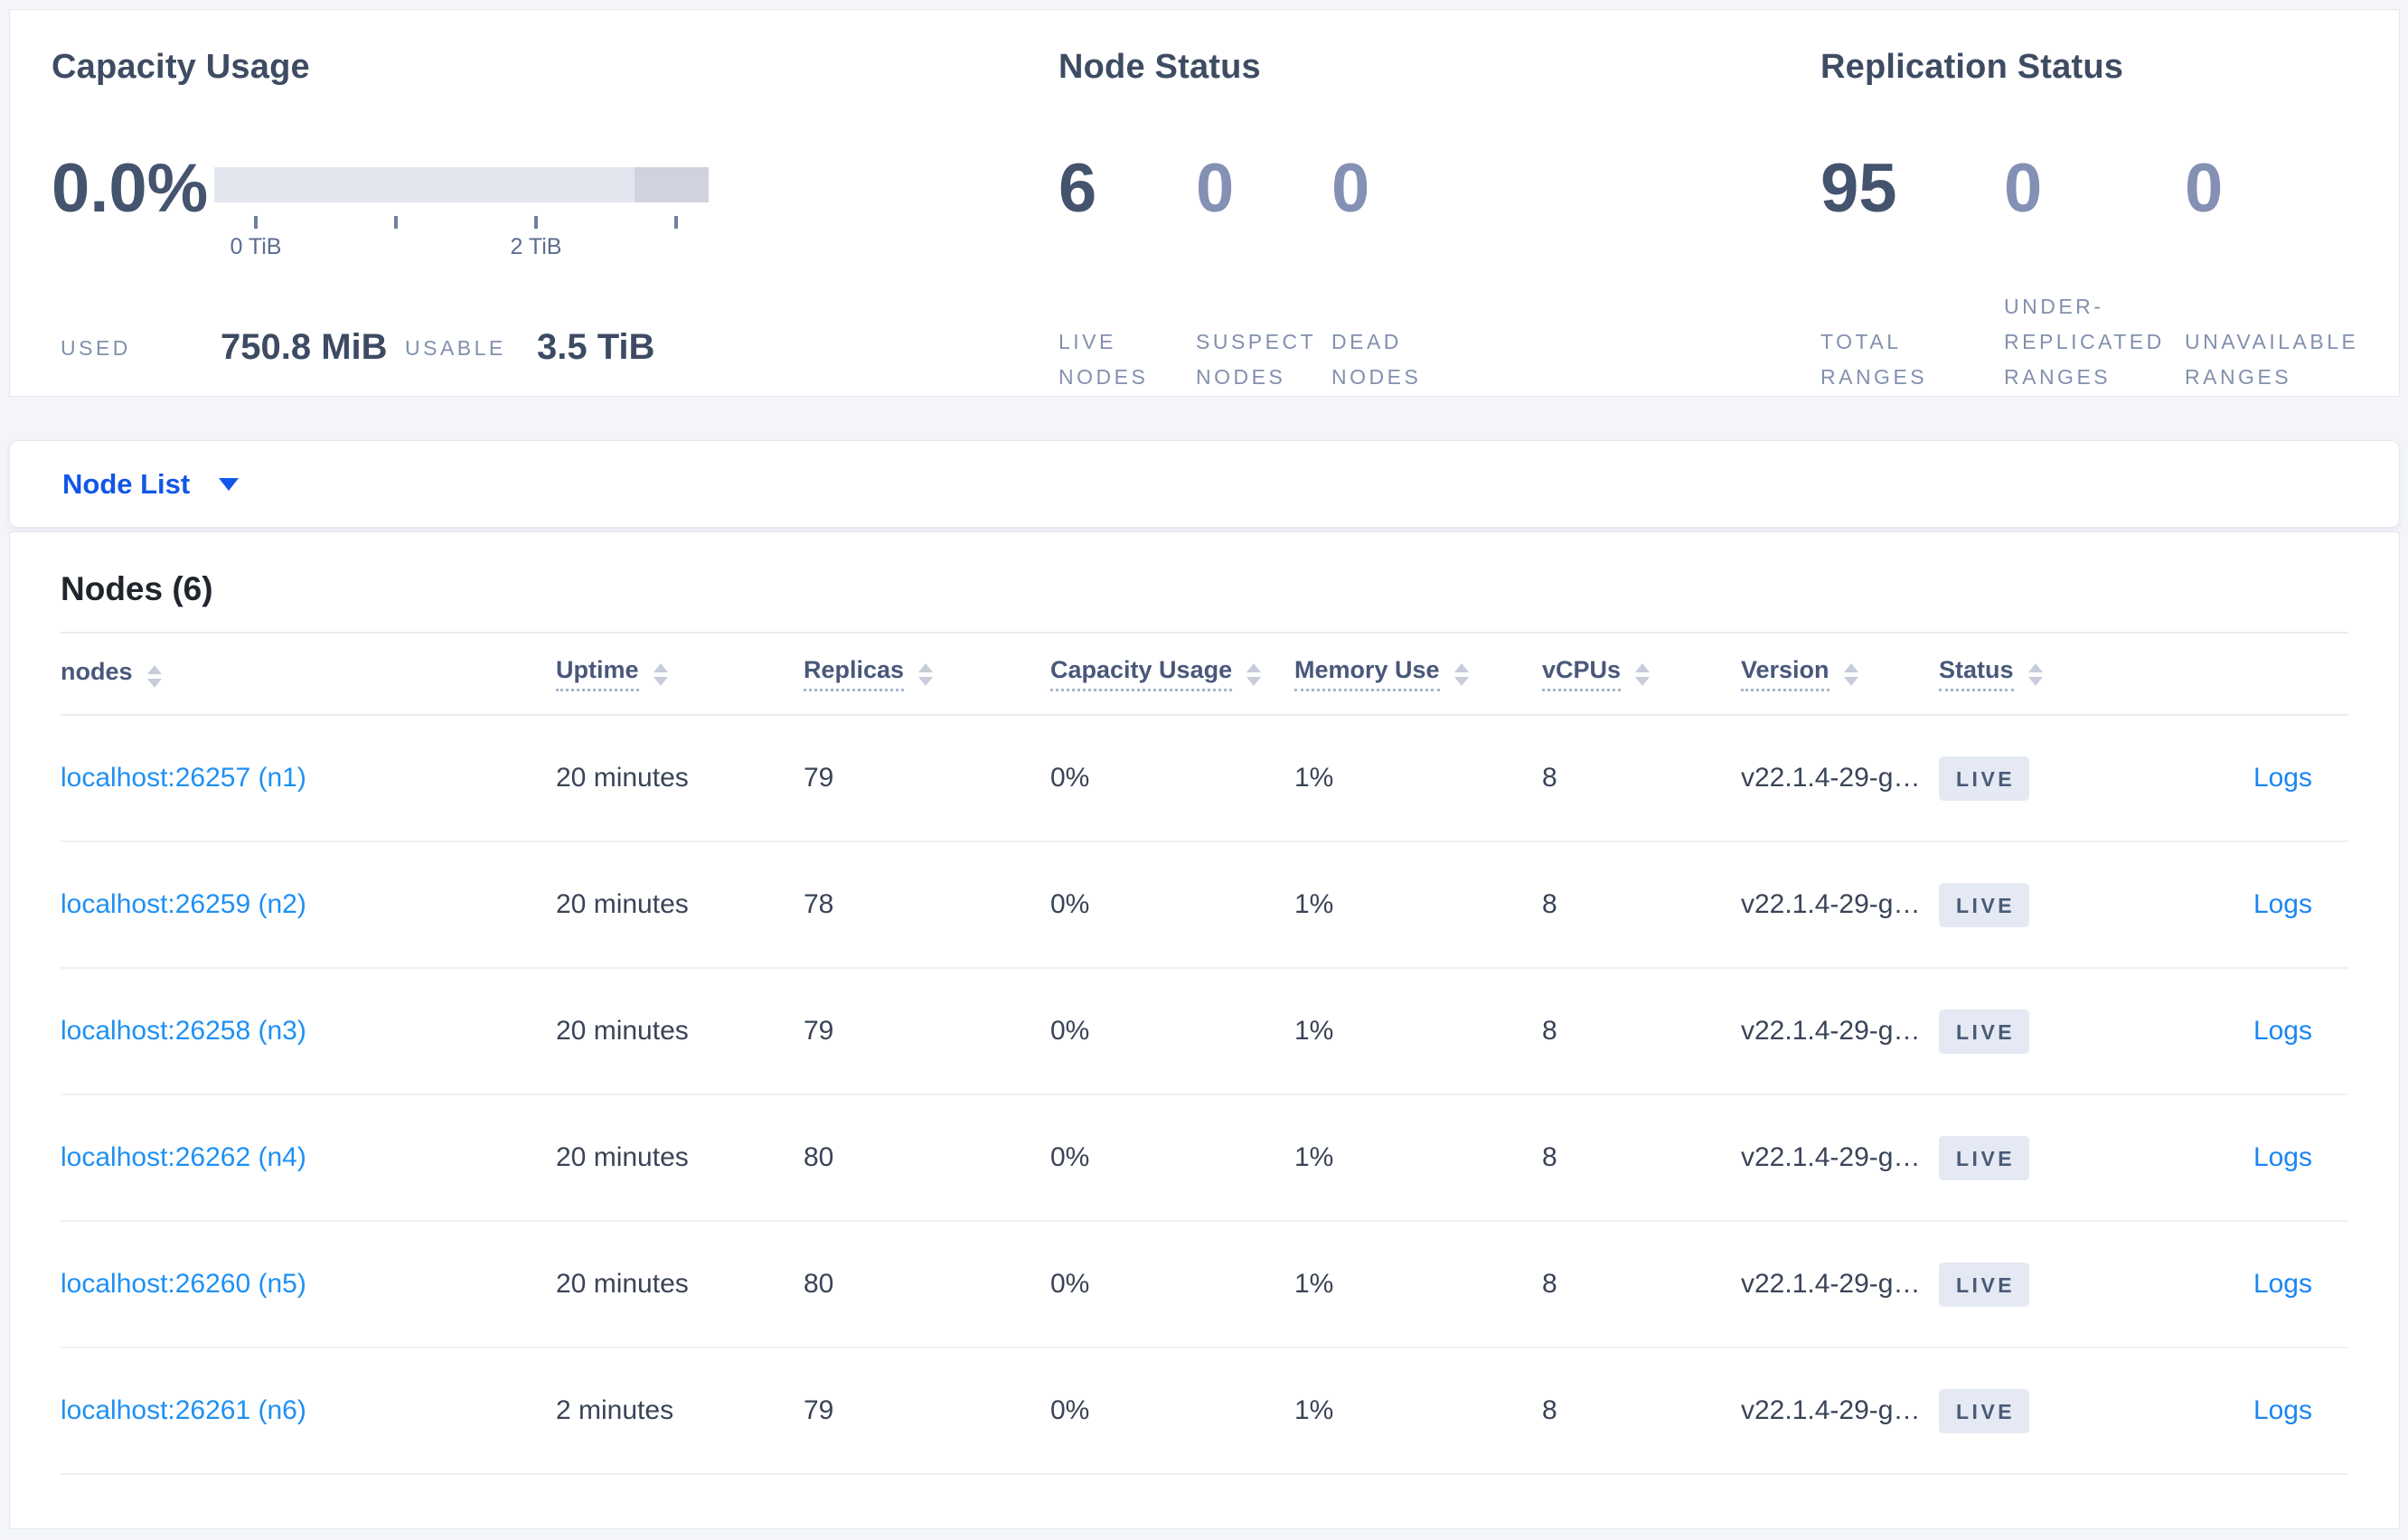  I want to click on node-link-cell: localhost:26257 (n1), so click(308, 778).